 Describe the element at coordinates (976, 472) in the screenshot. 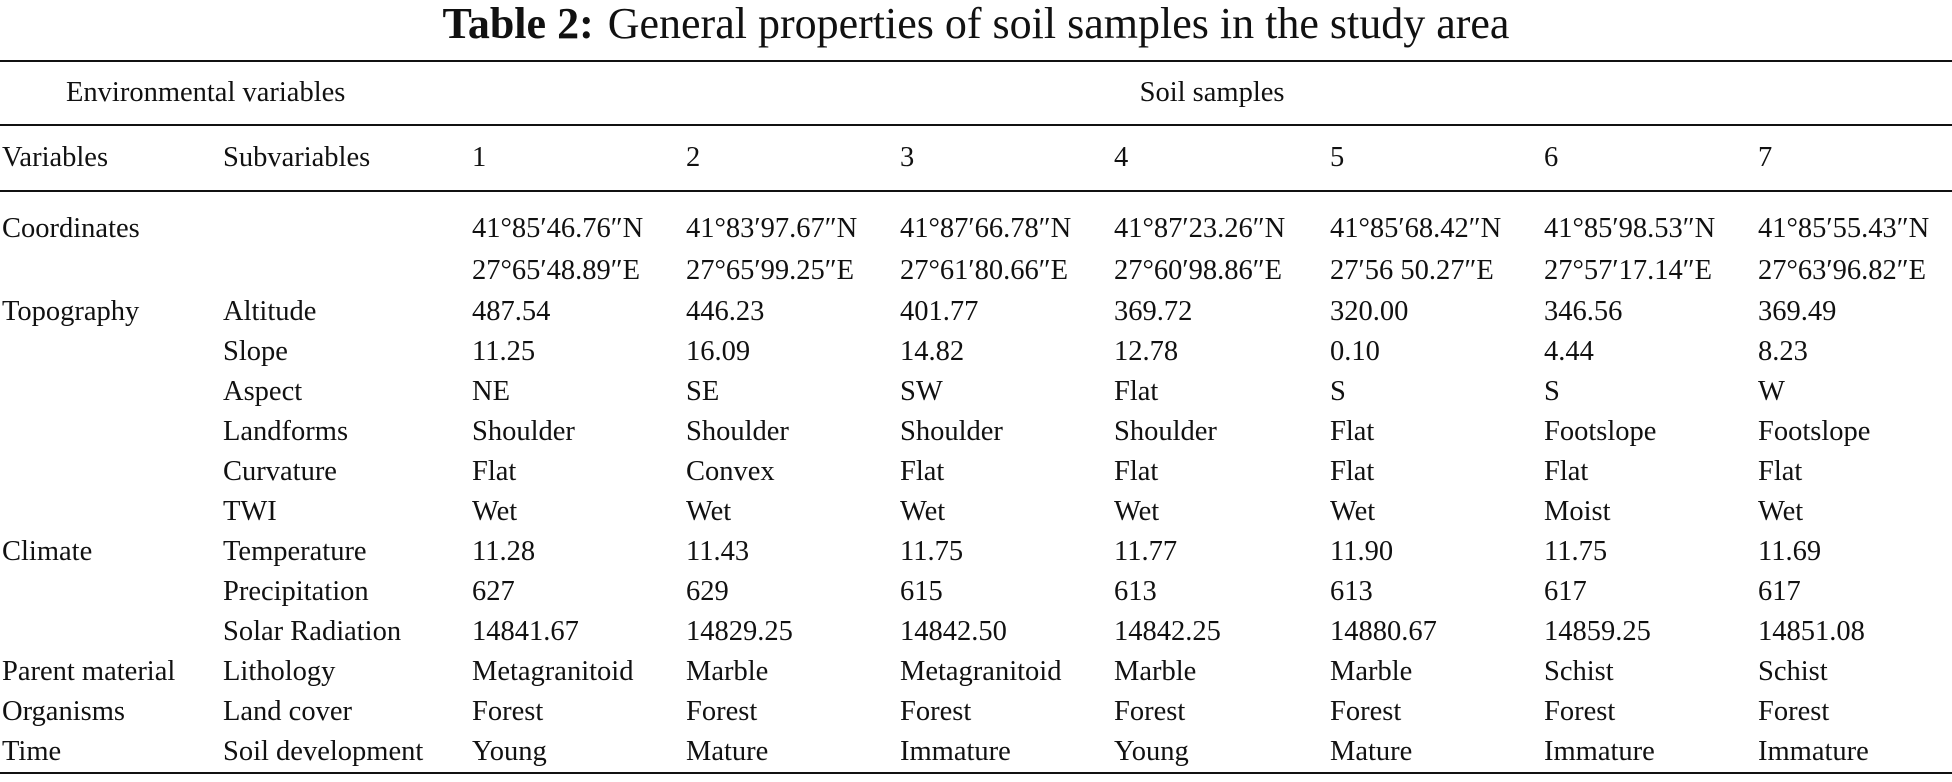

I see `table-row: Curvature Flat Convex Flat Flat Flat Flat Flat` at that location.